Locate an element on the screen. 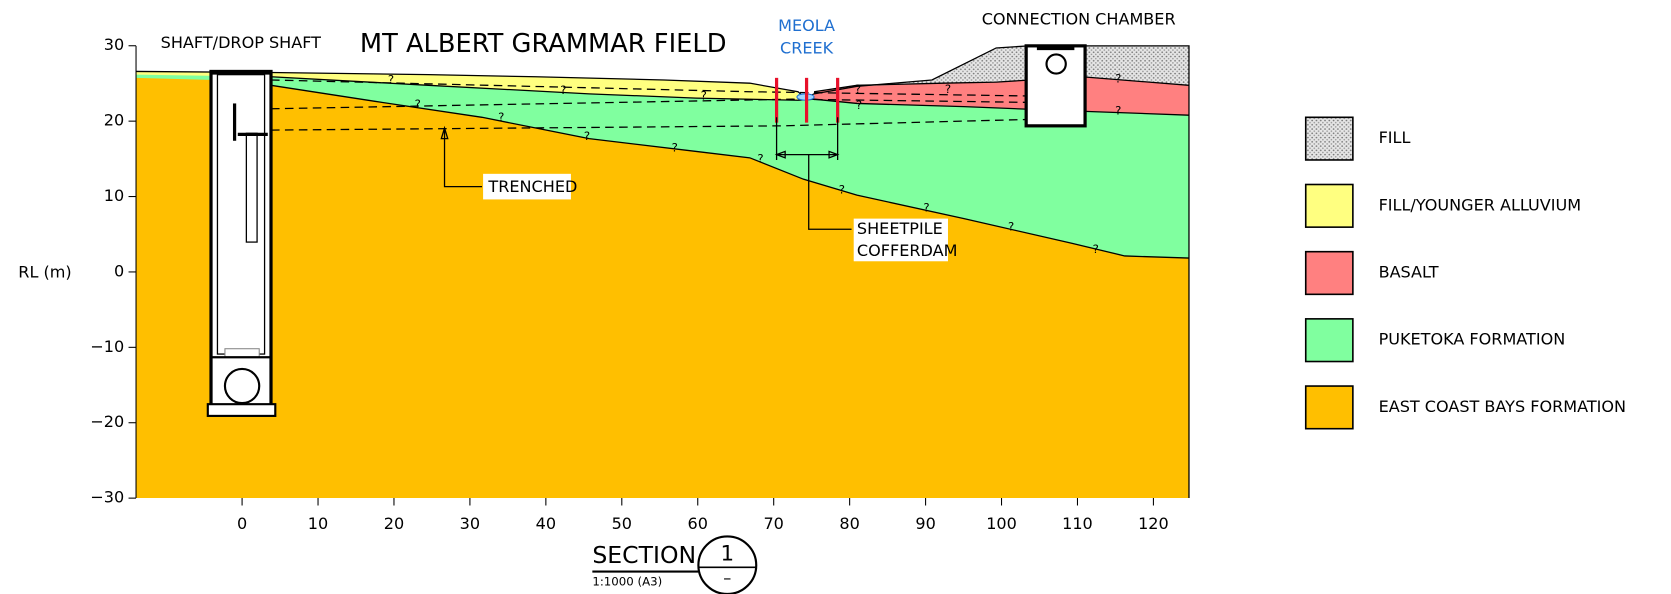 This screenshot has width=1671, height=594. legend-label: PUKETOKA FORMATION is located at coordinates (1472, 339).